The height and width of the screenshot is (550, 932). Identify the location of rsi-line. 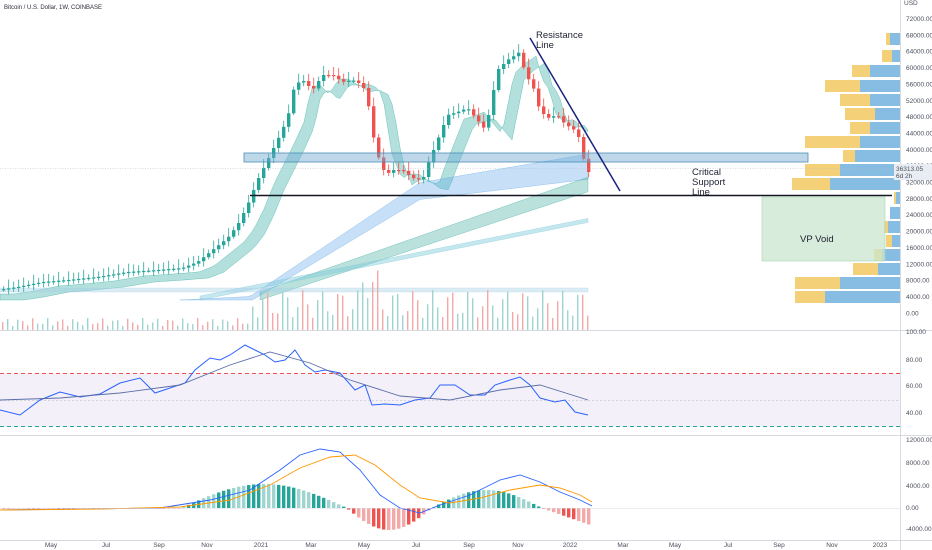
(294, 380).